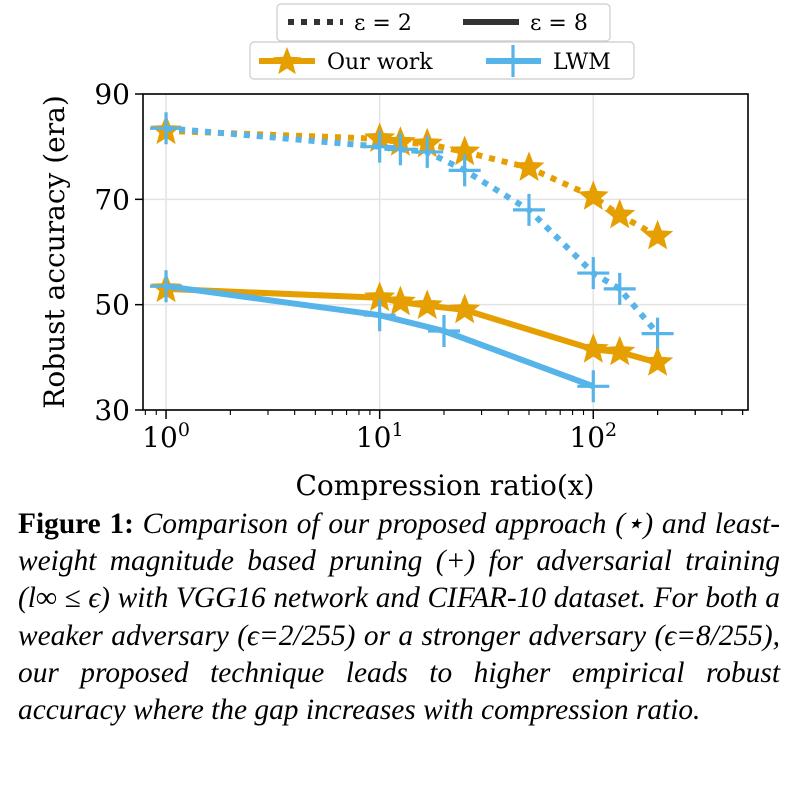 The image size is (793, 786). What do you see at coordinates (513, 61) in the screenshot?
I see `legend-plus-marker` at bounding box center [513, 61].